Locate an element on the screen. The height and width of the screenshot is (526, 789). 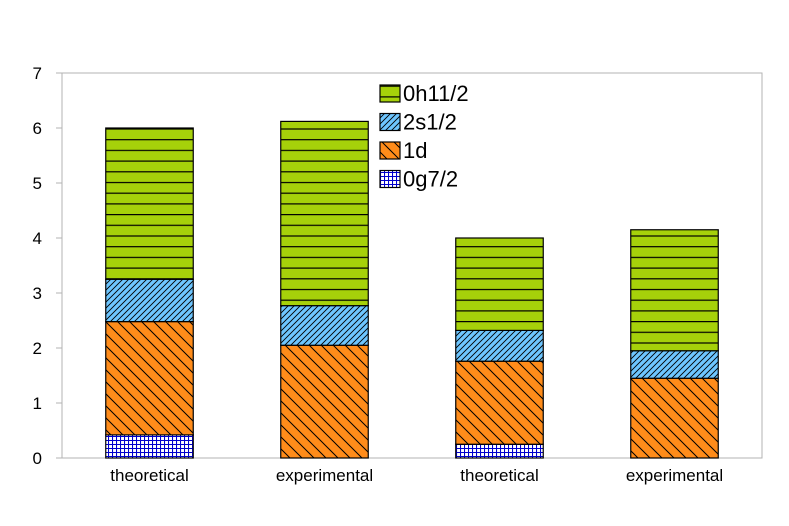
y-tick-label: 6 is located at coordinates (37, 128).